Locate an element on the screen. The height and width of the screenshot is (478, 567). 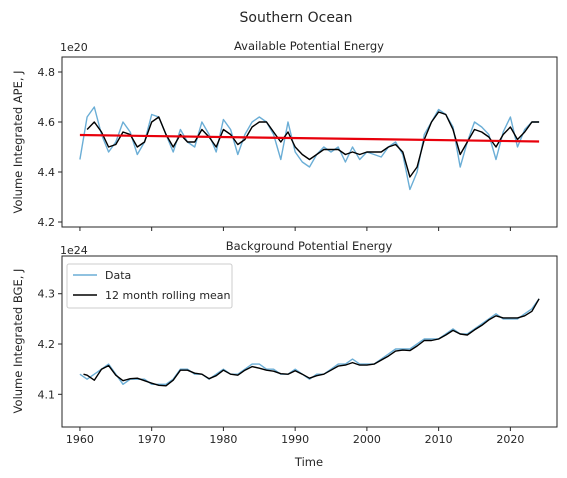
bge-scale-label: 1e24 is located at coordinates (74, 250).